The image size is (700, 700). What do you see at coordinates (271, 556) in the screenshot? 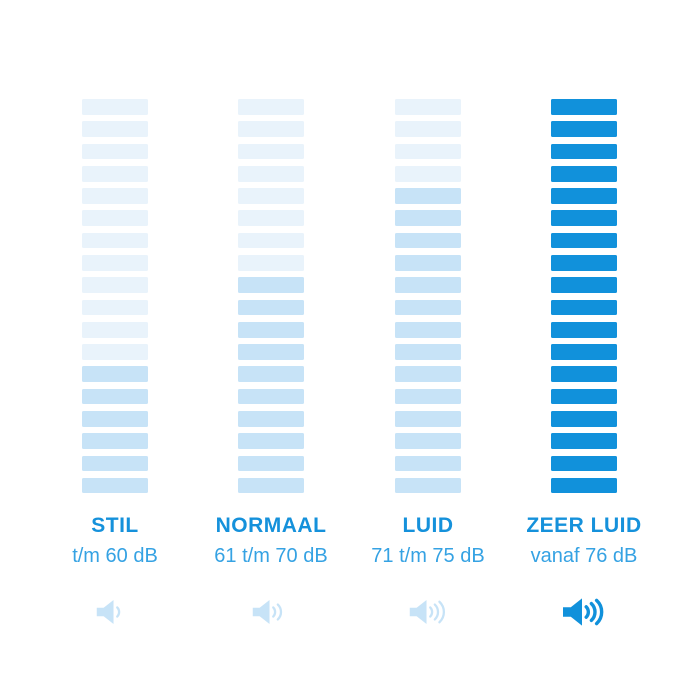
I see `db-range-label: 61 t/m 70 dB` at bounding box center [271, 556].